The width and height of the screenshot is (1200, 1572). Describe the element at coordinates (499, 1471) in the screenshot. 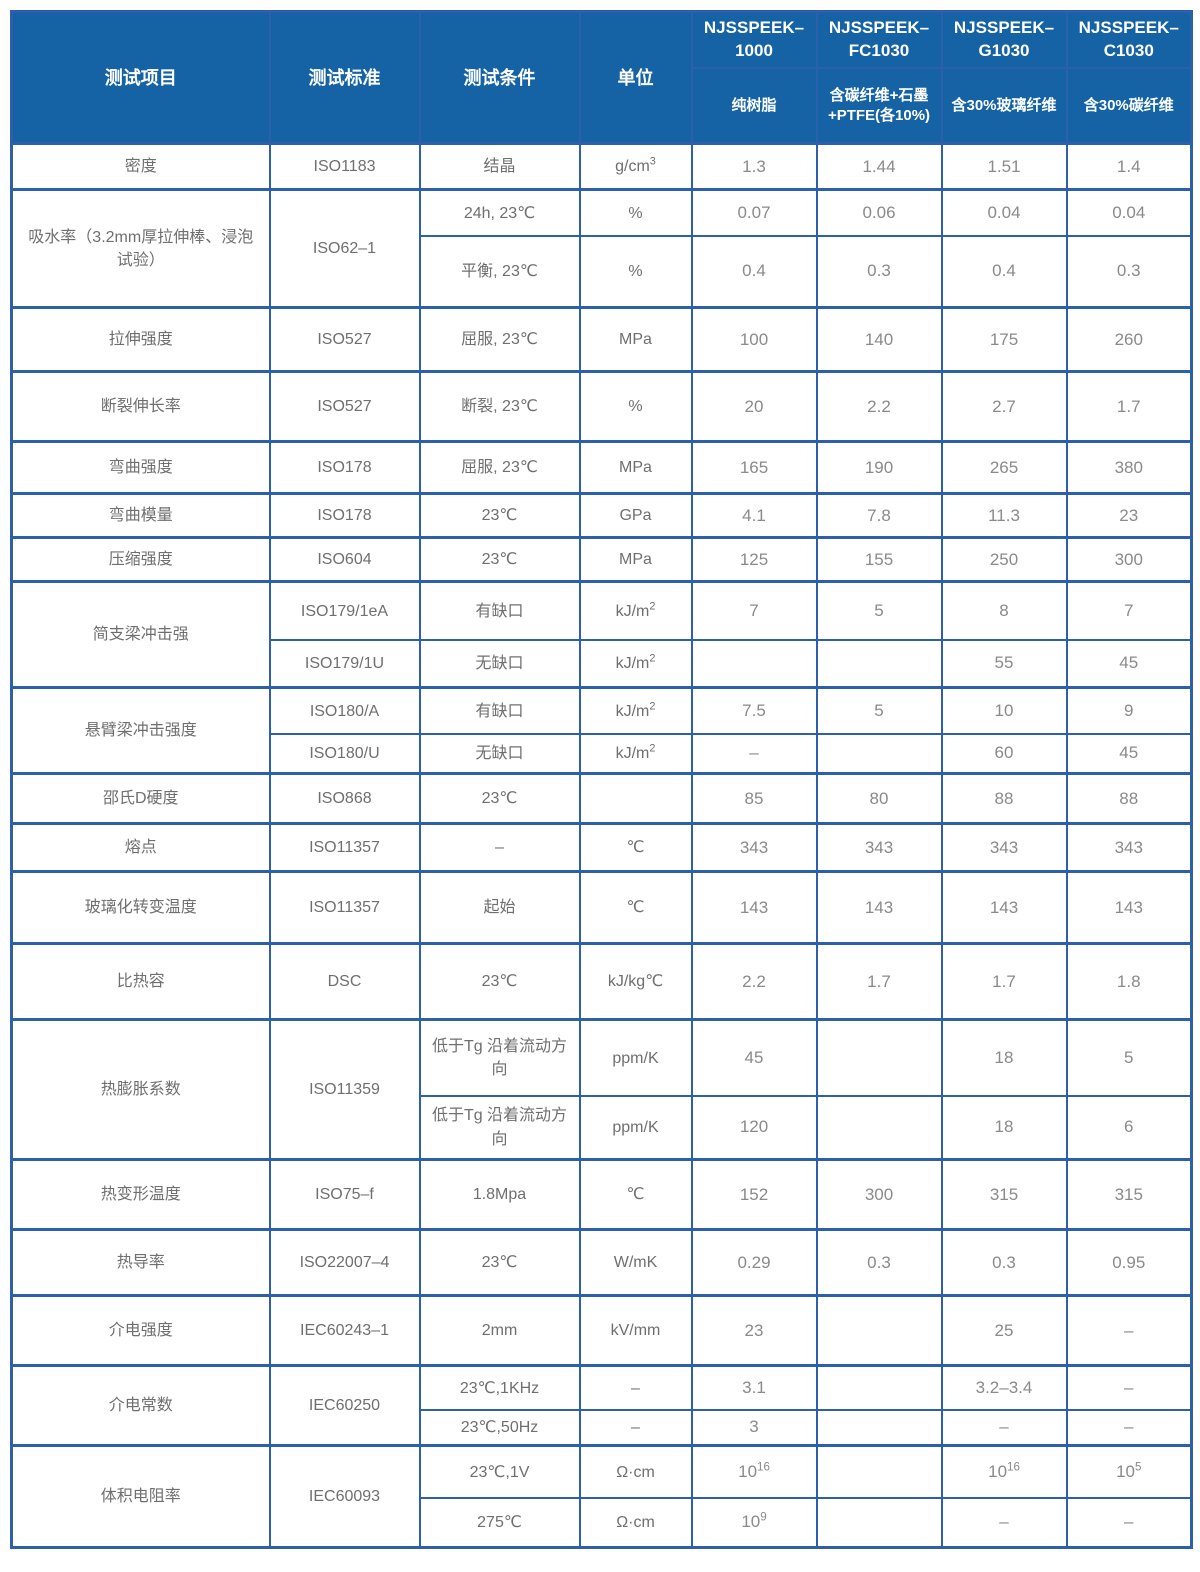

I see `condition-cell: 23℃,1V` at that location.